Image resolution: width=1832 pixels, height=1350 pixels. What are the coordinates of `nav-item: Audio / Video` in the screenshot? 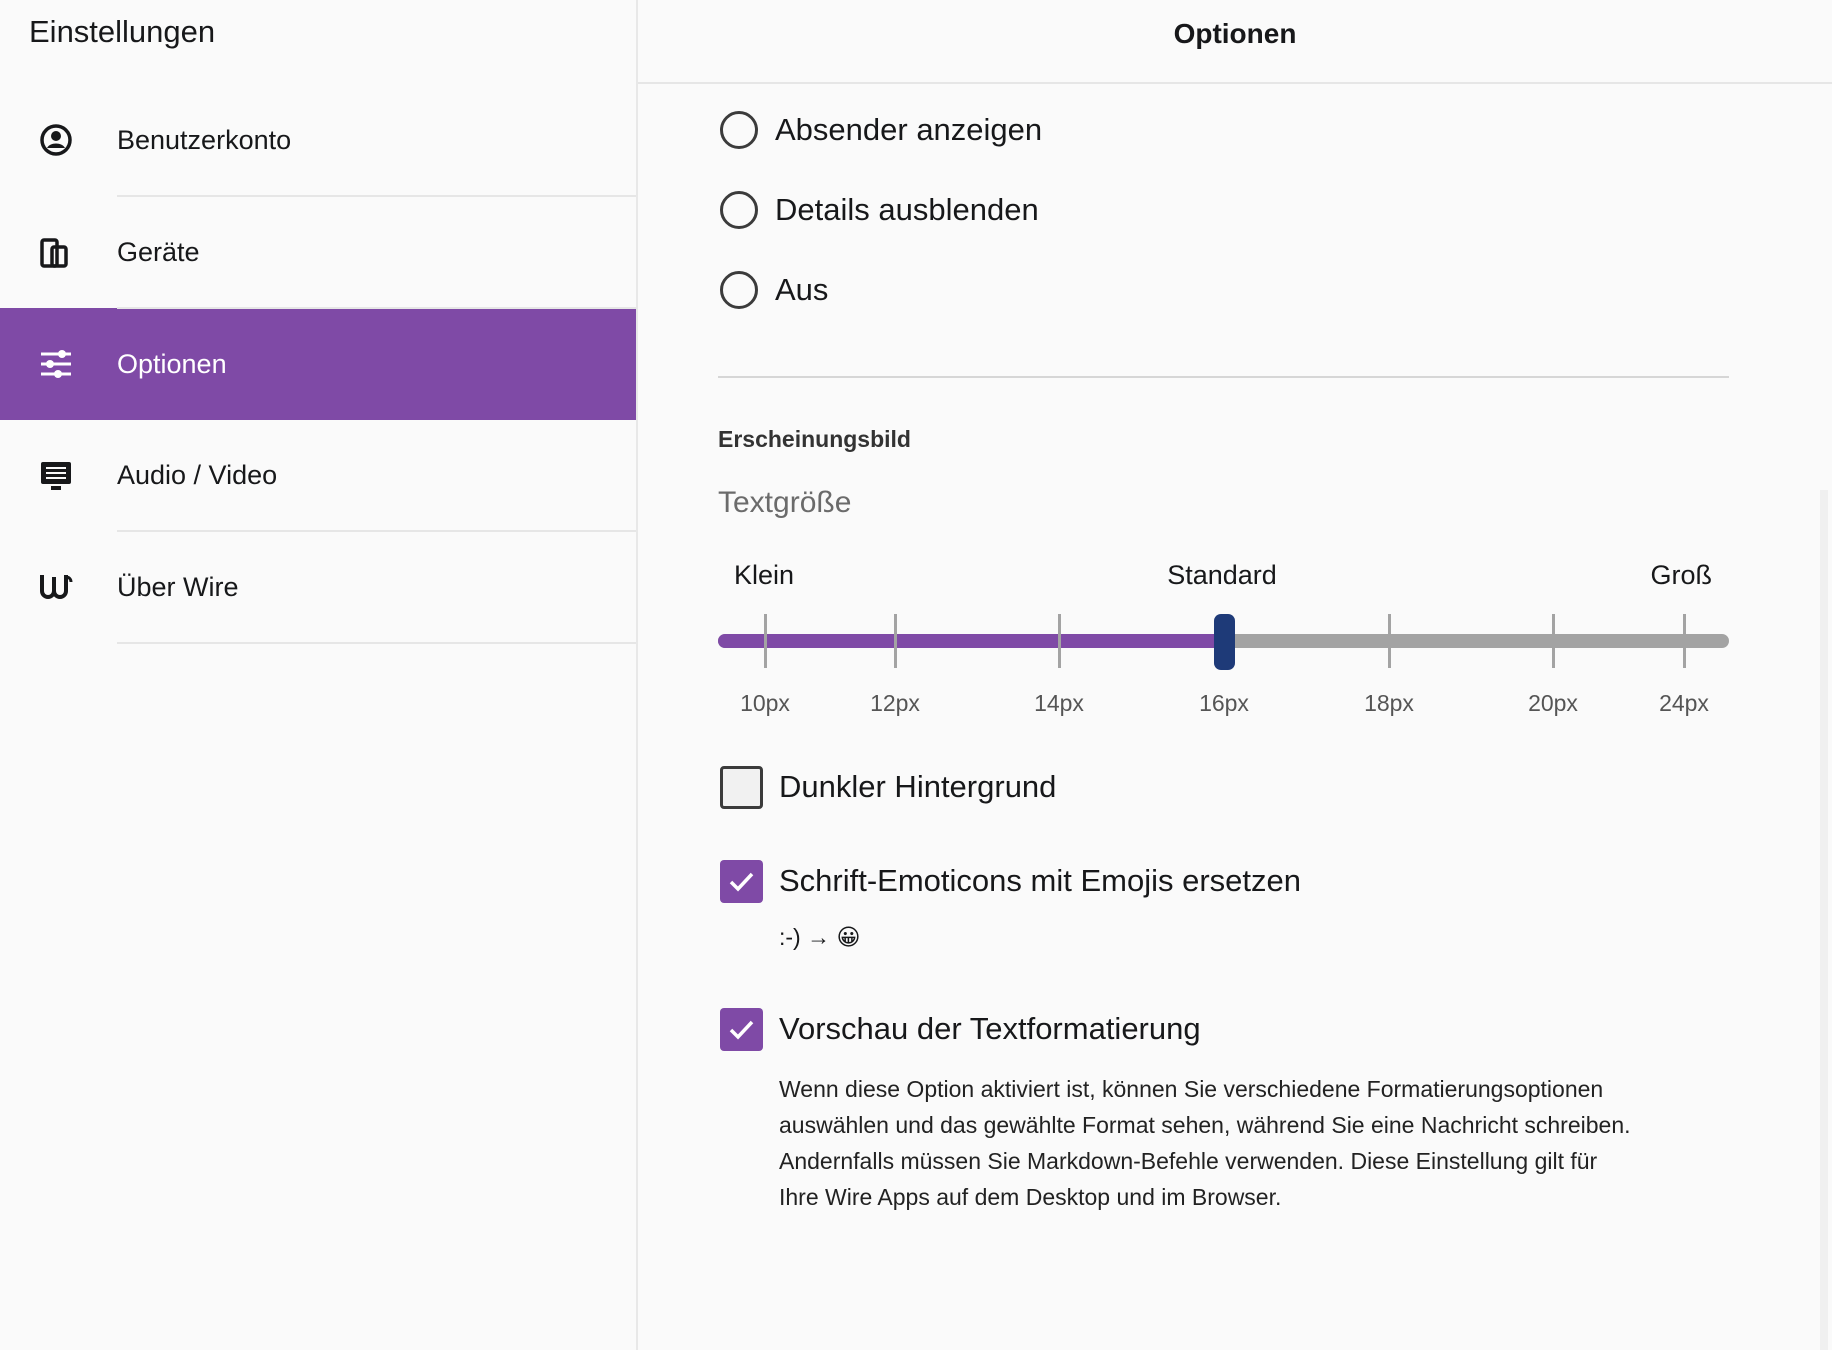 It's located at (318, 475).